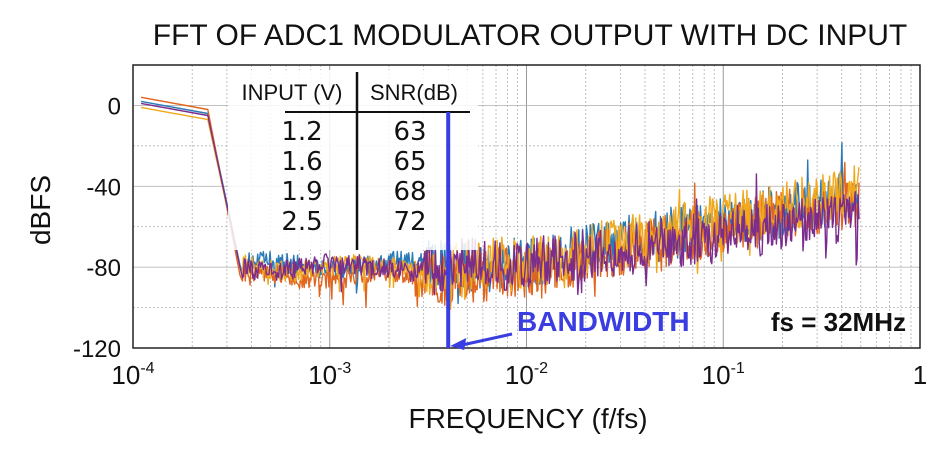  I want to click on y-tick-label: -80, so click(103, 268).